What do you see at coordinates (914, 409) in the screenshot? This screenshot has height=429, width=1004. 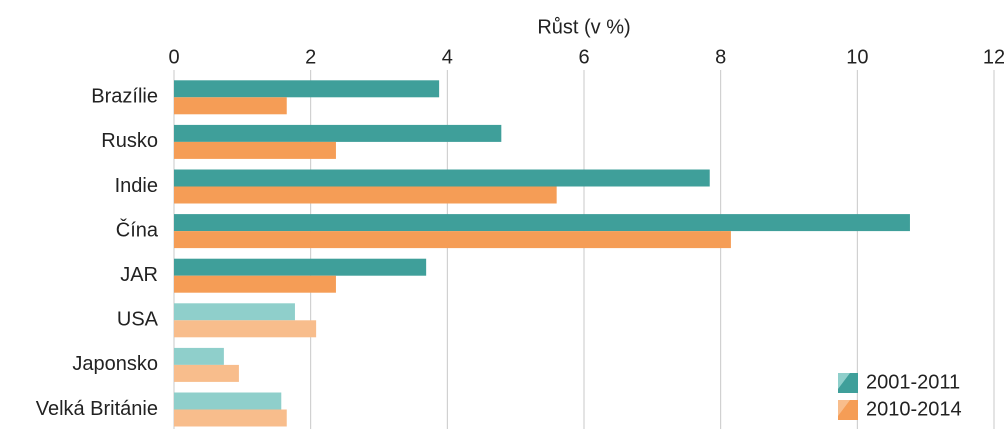 I see `legend-label: 2010-2014` at bounding box center [914, 409].